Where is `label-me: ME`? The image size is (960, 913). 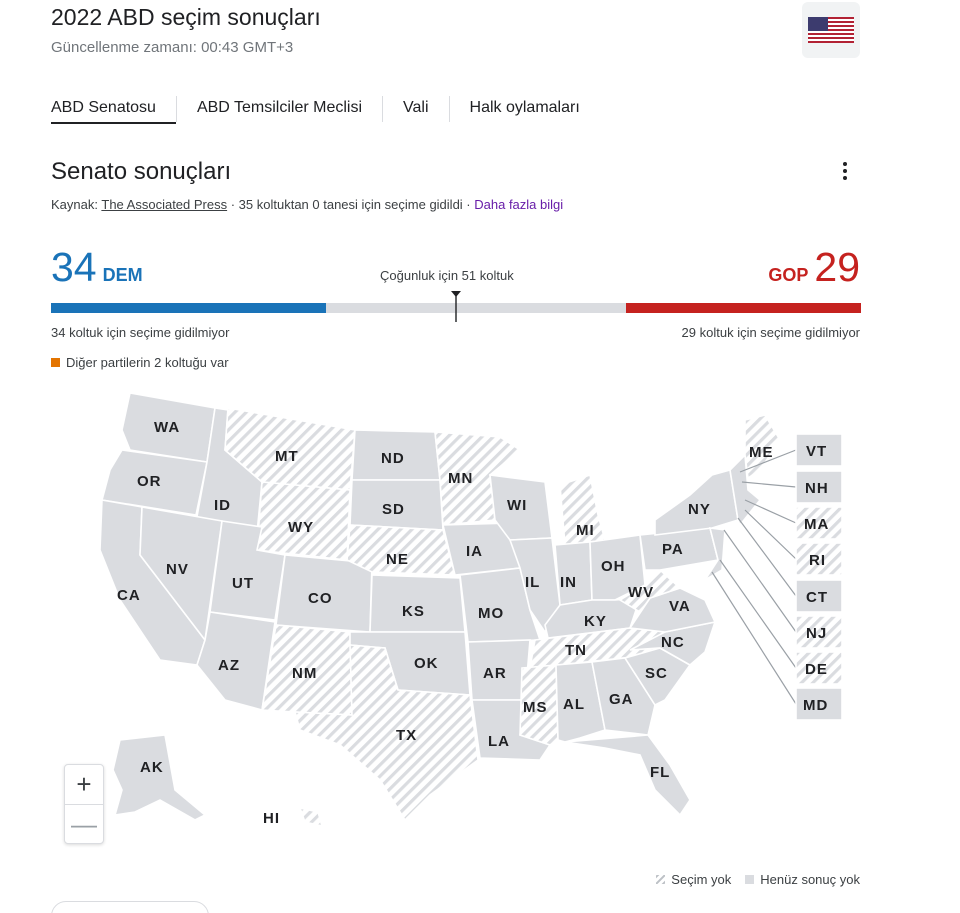 label-me: ME is located at coordinates (761, 452).